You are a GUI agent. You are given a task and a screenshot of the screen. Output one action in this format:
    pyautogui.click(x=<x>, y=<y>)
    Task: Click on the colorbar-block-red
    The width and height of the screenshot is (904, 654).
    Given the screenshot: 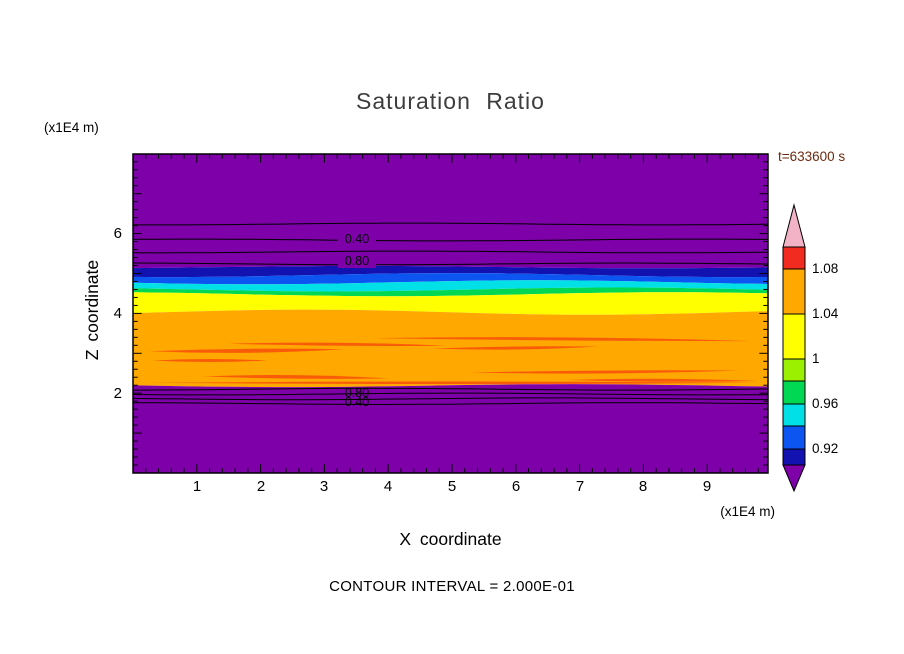 What is the action you would take?
    pyautogui.click(x=794, y=258)
    